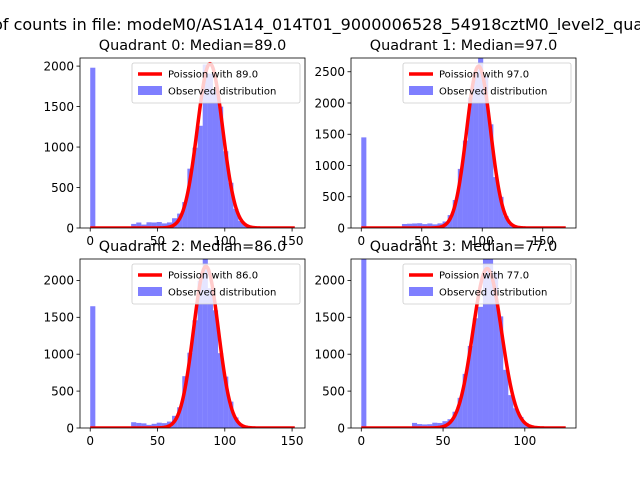  I want to click on poisson-fit-line, so click(463, 347).